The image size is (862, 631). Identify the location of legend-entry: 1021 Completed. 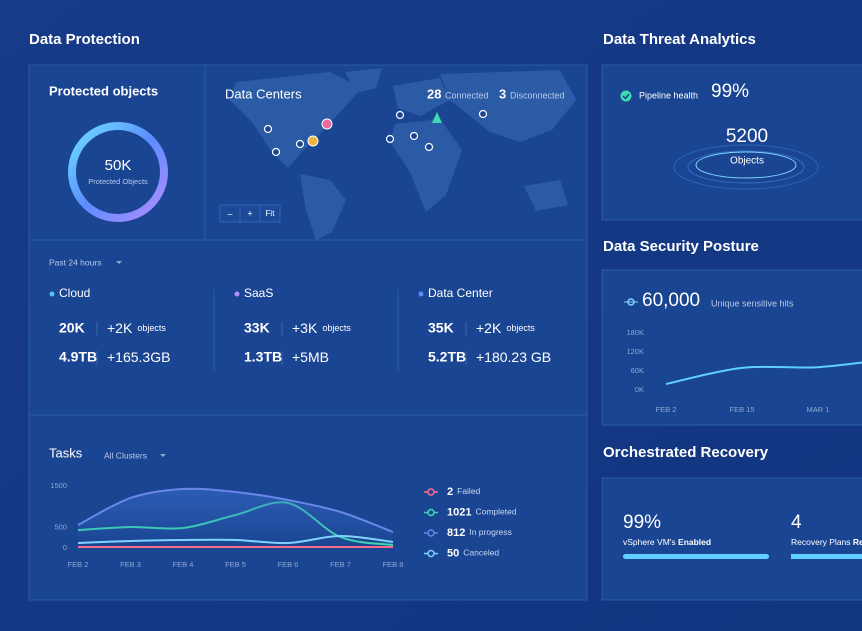
(482, 512).